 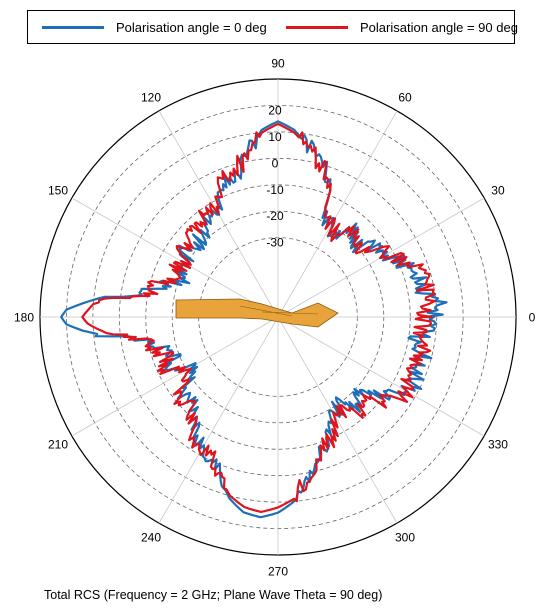 What do you see at coordinates (405, 537) in the screenshot?
I see `angular-tick-label: 300` at bounding box center [405, 537].